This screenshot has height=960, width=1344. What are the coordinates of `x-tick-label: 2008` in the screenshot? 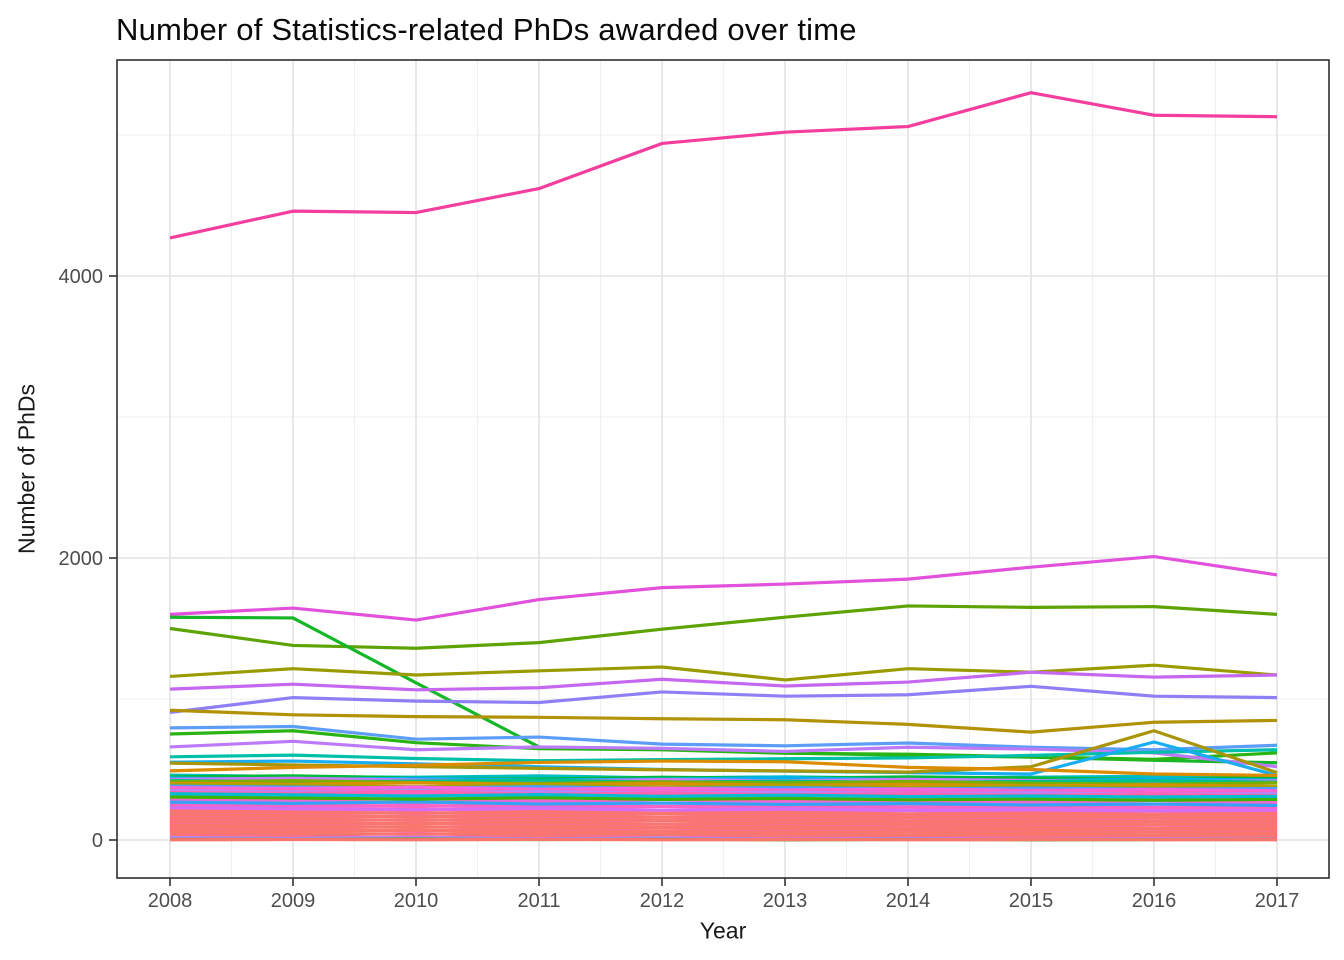 It's located at (170, 901).